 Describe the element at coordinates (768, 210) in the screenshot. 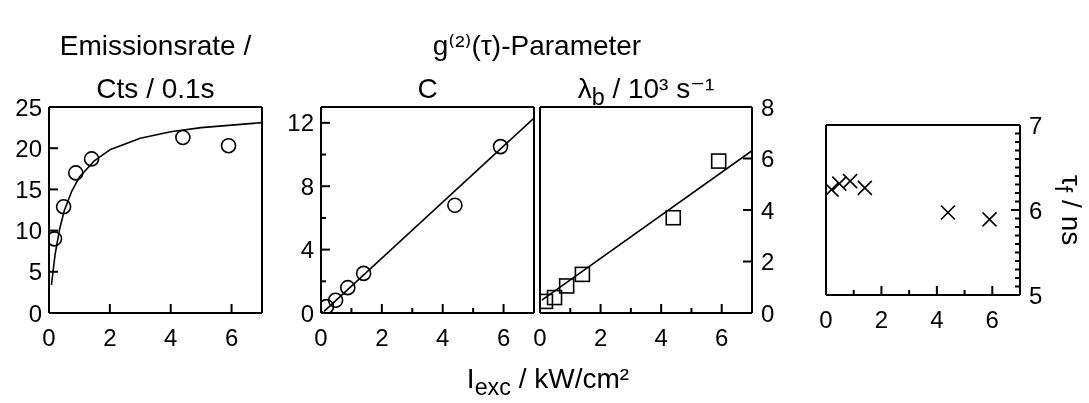

I see `y2-tick-label: 4` at that location.